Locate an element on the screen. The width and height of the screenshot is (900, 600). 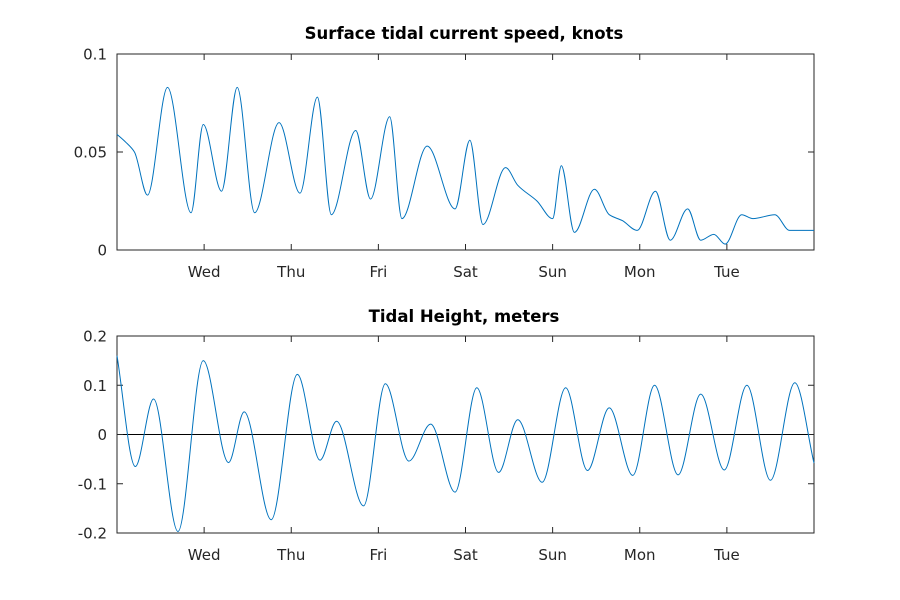
current-speed-y-tick-label: 0.05 is located at coordinates (90, 153).